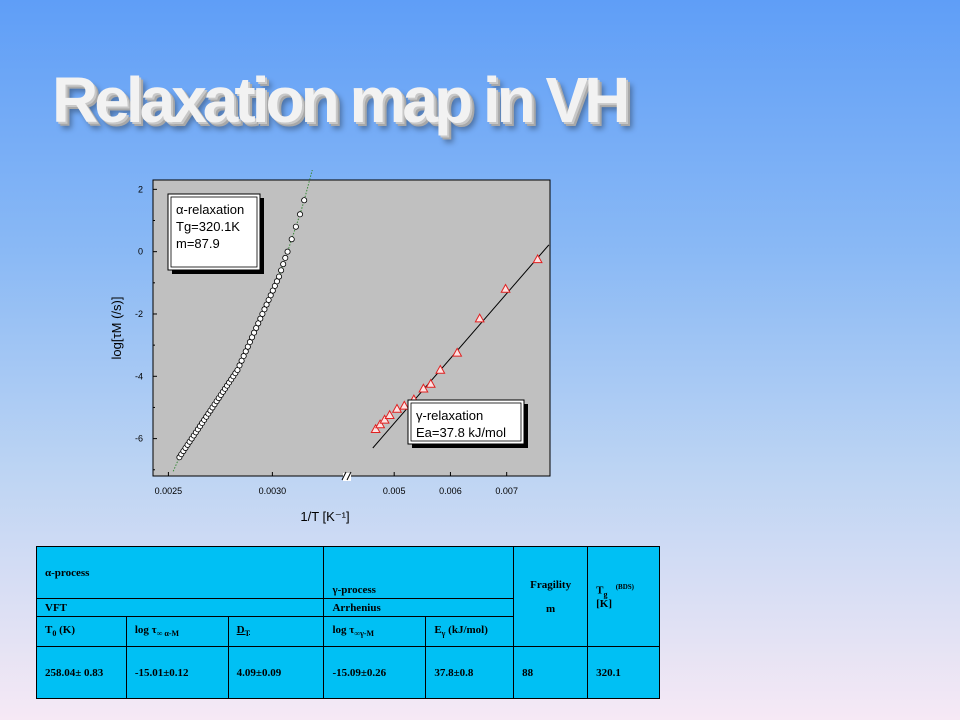 Image resolution: width=960 pixels, height=720 pixels. I want to click on alpha-annotation-box, so click(214, 232).